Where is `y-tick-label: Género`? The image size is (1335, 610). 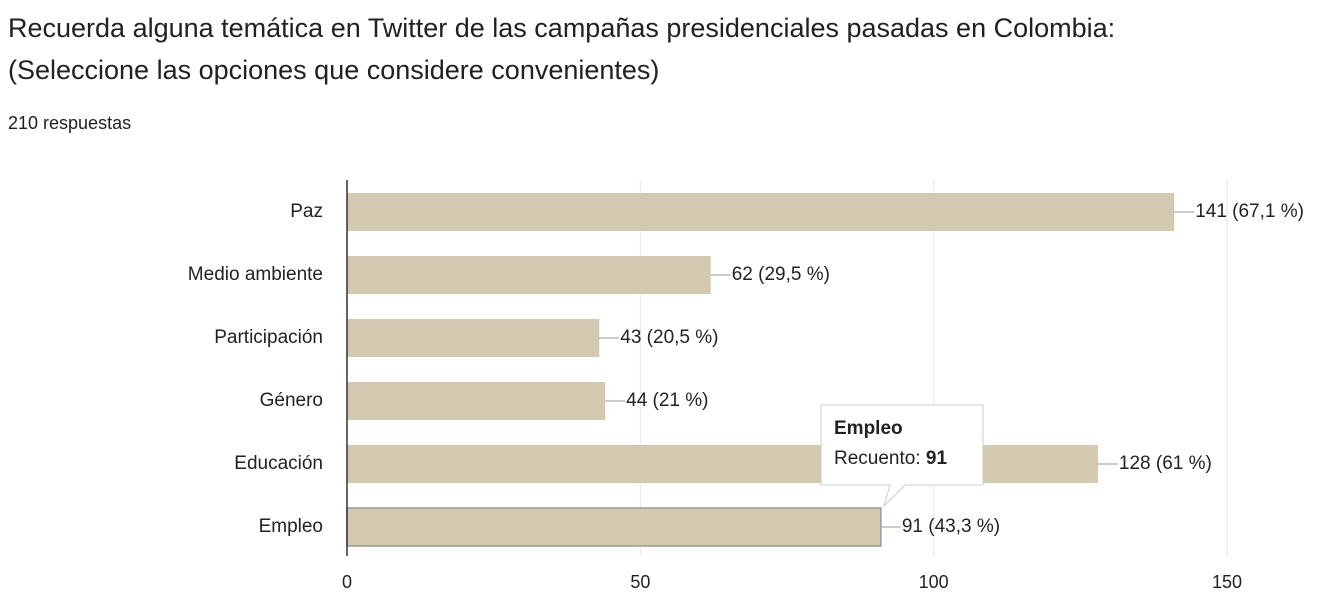 y-tick-label: Género is located at coordinates (291, 400).